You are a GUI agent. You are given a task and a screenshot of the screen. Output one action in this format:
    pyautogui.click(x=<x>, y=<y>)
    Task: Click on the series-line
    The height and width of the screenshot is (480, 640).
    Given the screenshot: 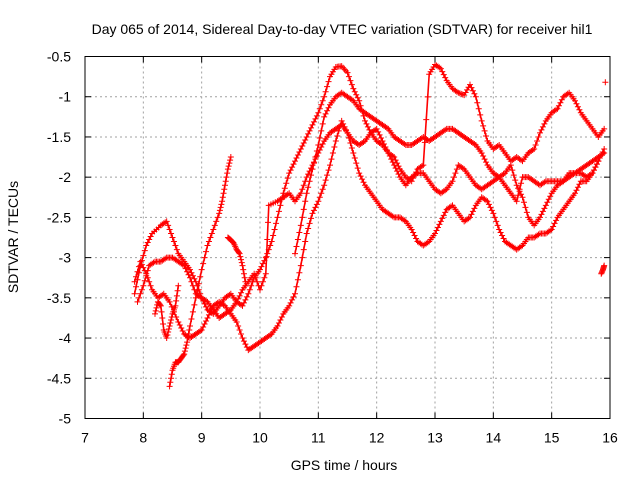 What is the action you would take?
    pyautogui.click(x=200, y=272)
    